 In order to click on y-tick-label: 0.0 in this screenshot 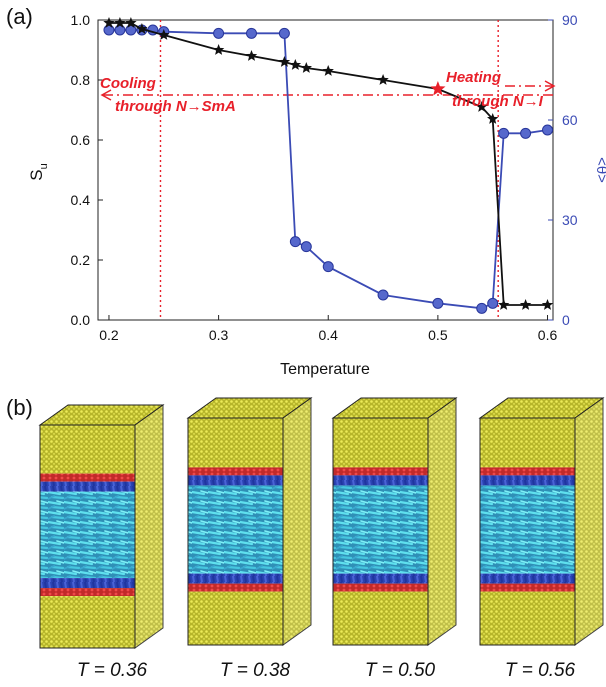, I will do `click(81, 320)`.